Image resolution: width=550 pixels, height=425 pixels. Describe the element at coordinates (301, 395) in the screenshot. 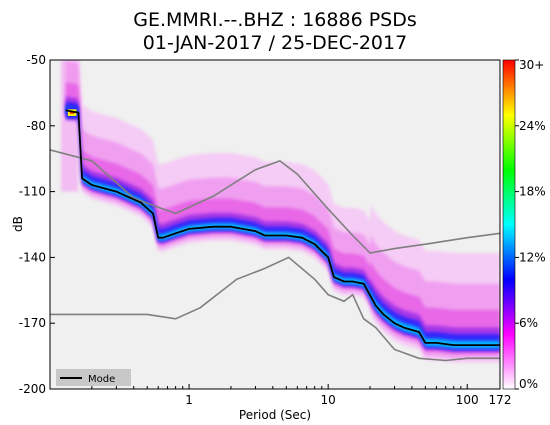

I see `x-axis: 1 10 100 172` at that location.